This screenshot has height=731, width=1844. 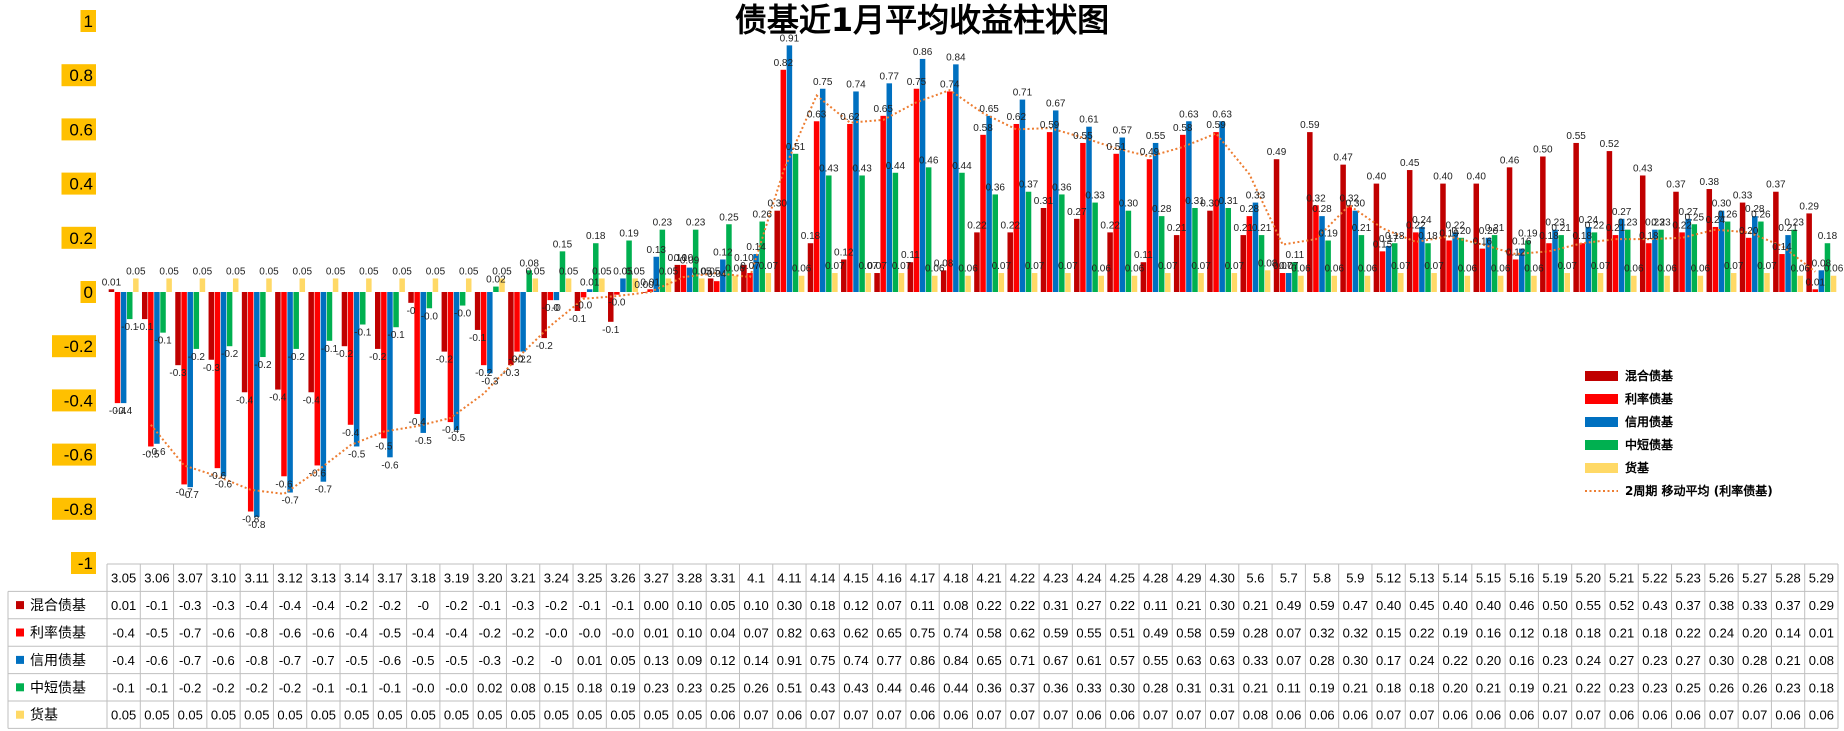 I want to click on data-label: -0.4, so click(x=351, y=433).